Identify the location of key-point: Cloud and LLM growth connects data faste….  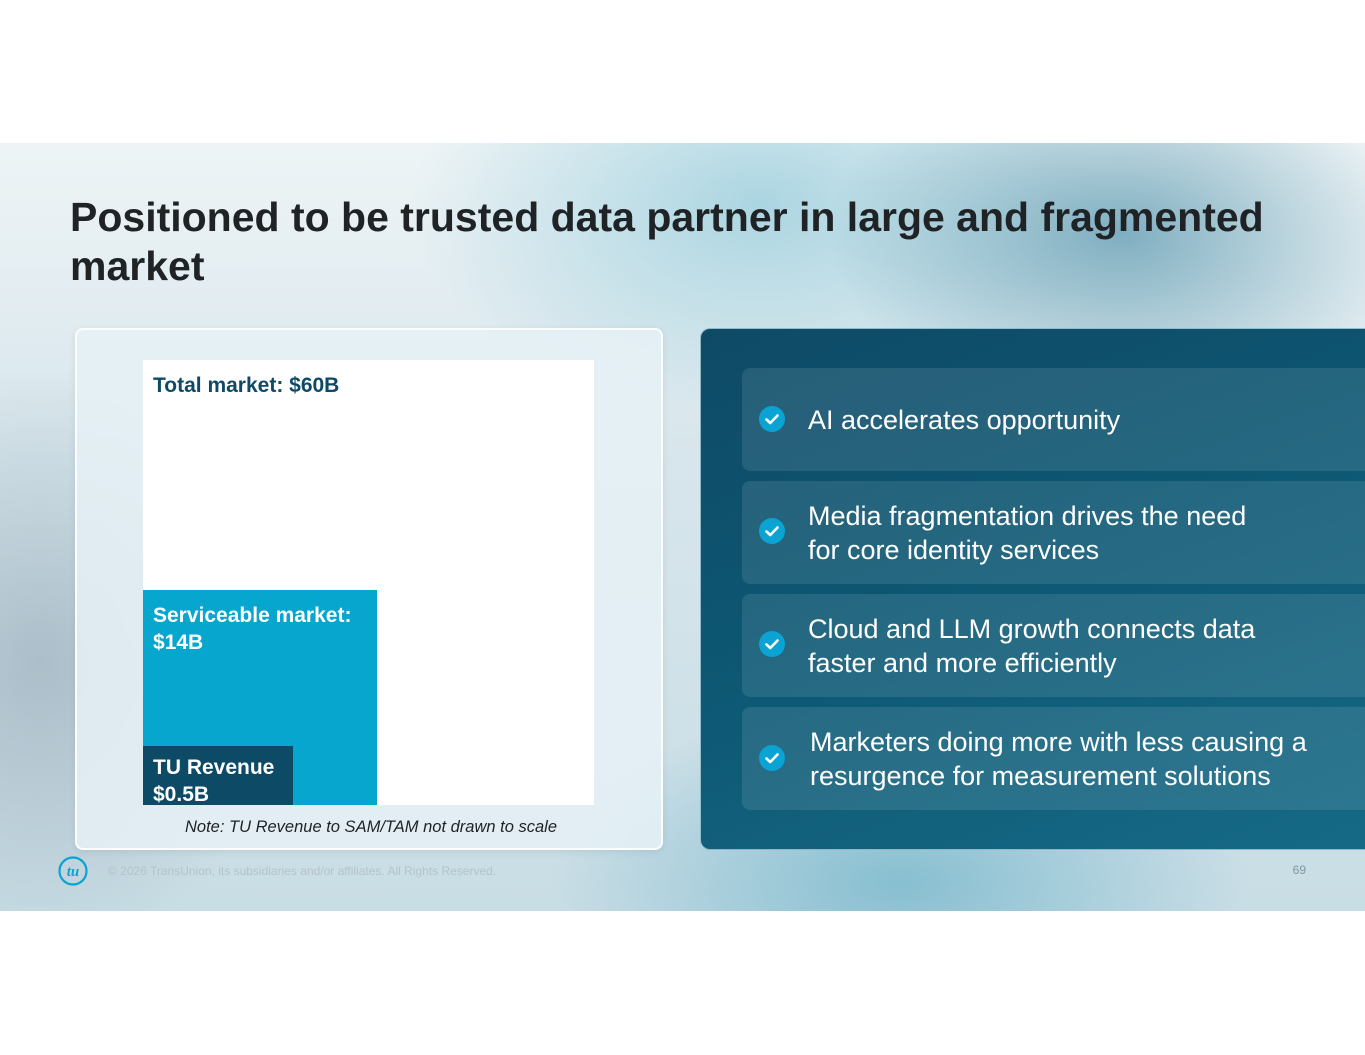
(1053, 645).